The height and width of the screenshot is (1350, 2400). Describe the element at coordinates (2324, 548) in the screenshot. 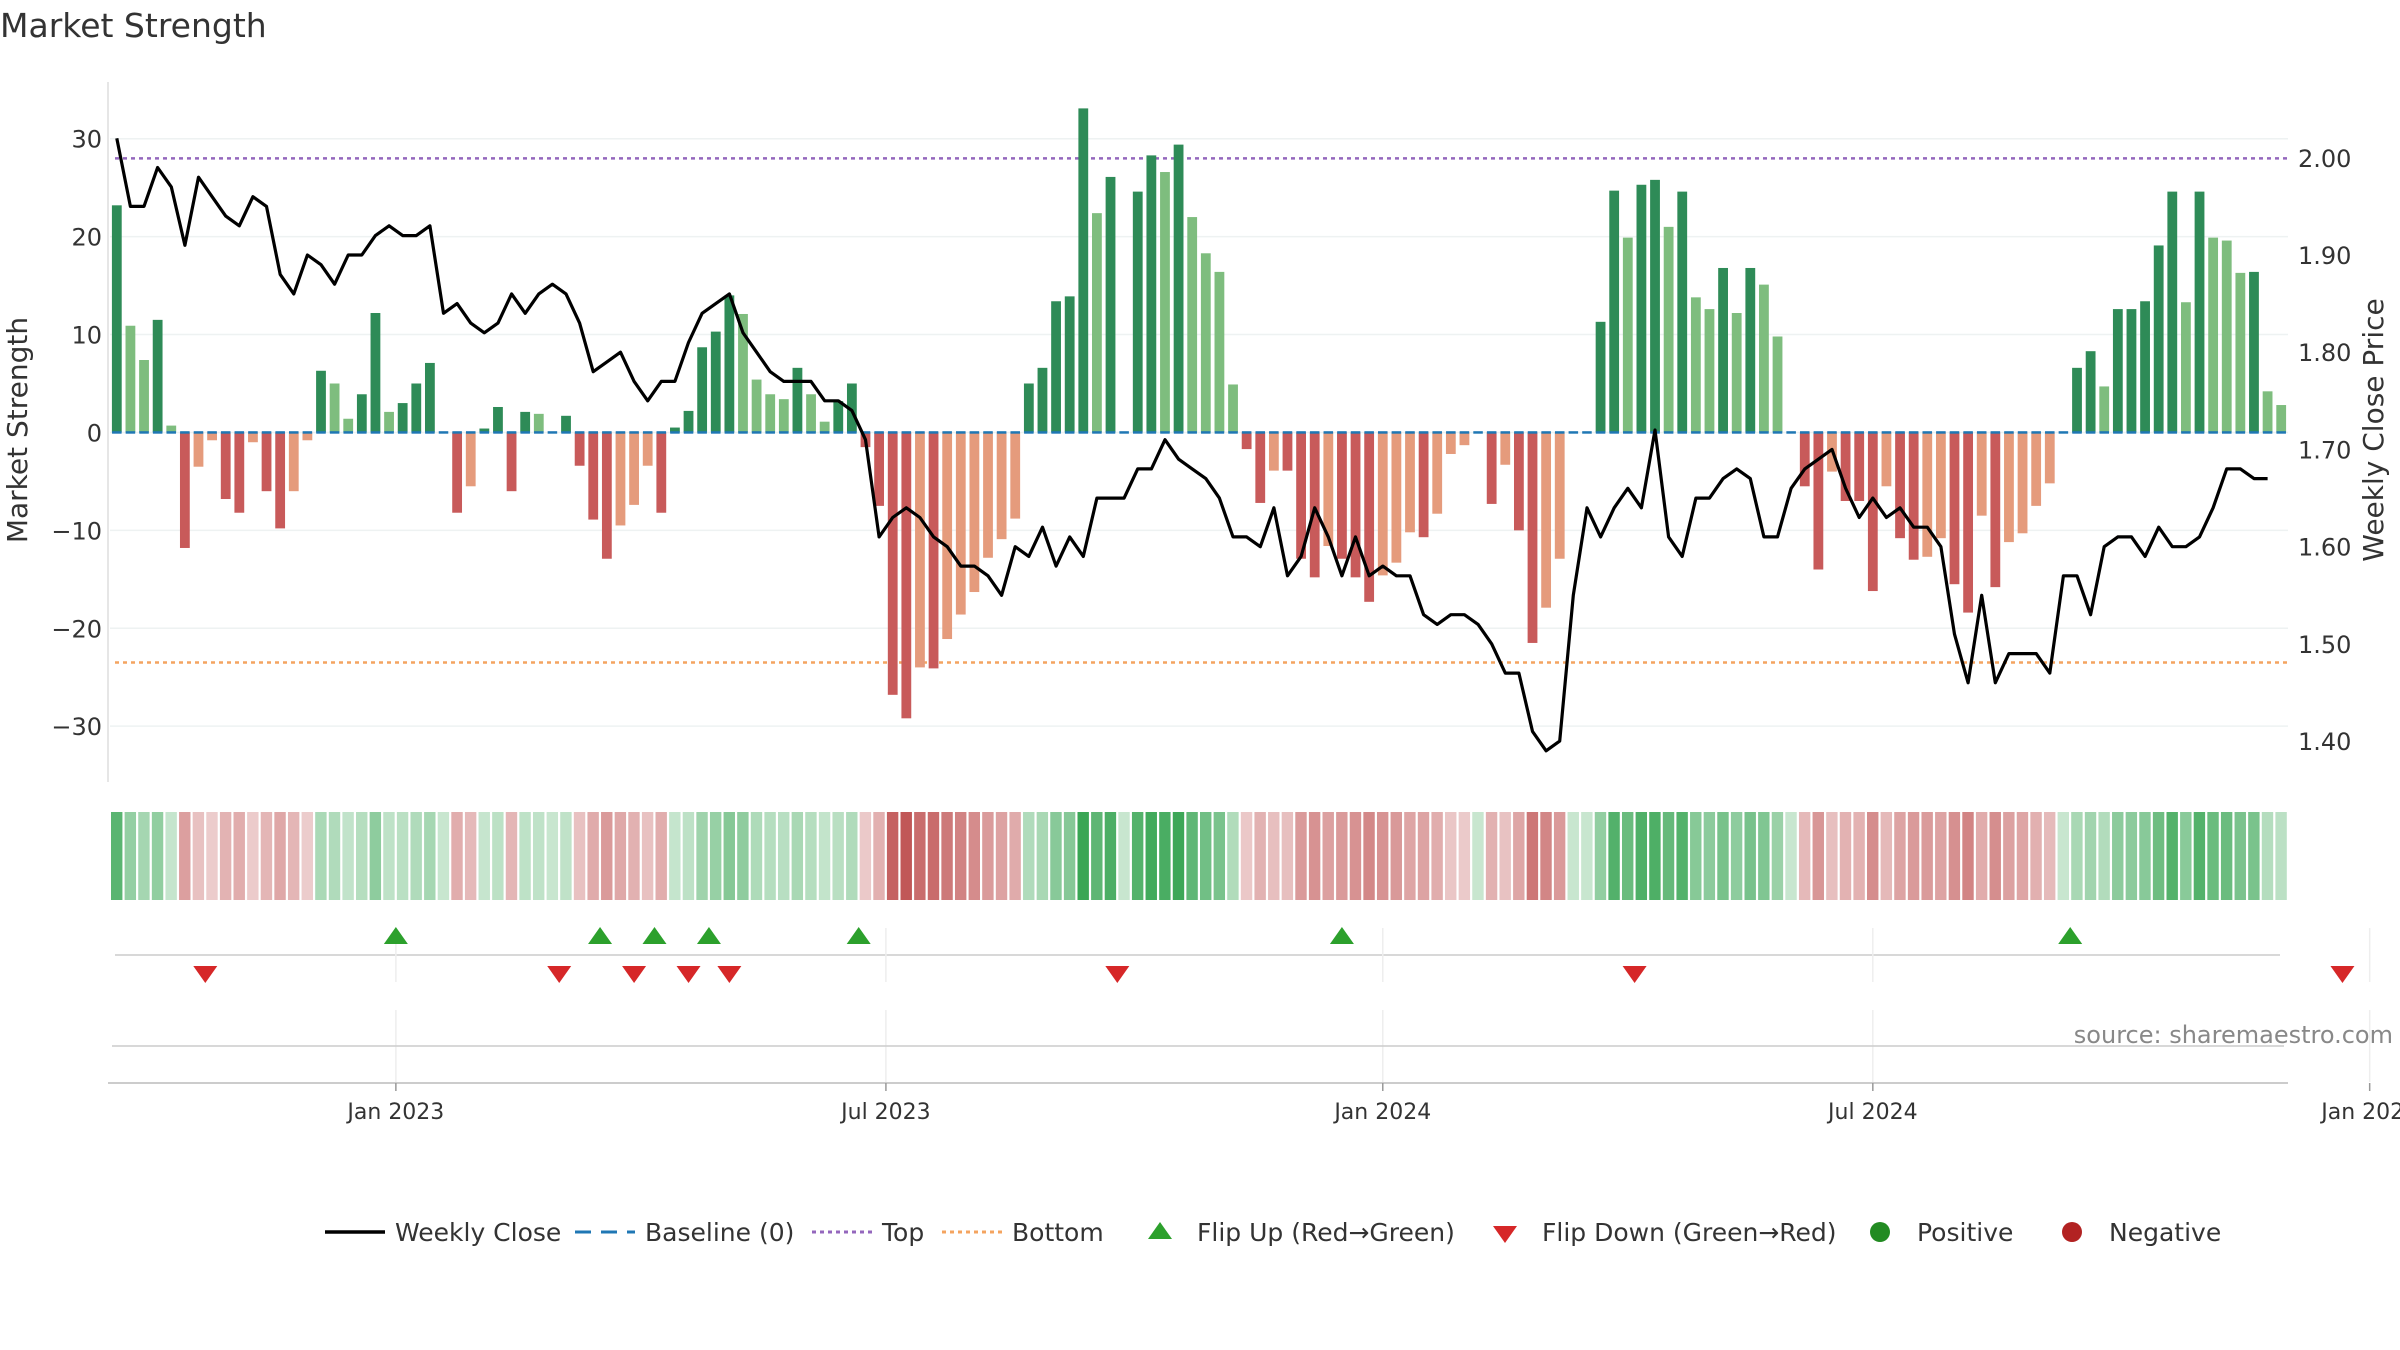

I see `right-tick-label: 1.60` at that location.